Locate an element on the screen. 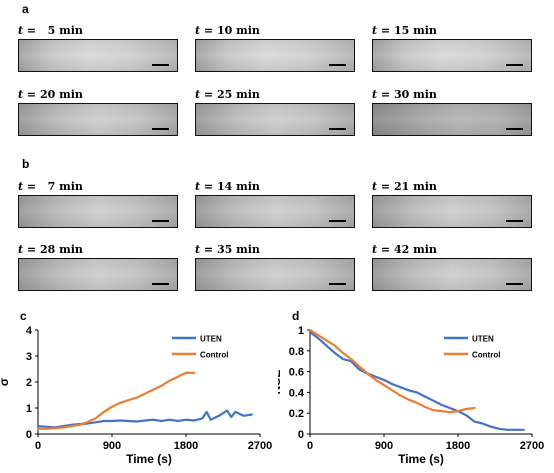 The width and height of the screenshot is (554, 473). panel-b-time-label: t = 21 min is located at coordinates (404, 186).